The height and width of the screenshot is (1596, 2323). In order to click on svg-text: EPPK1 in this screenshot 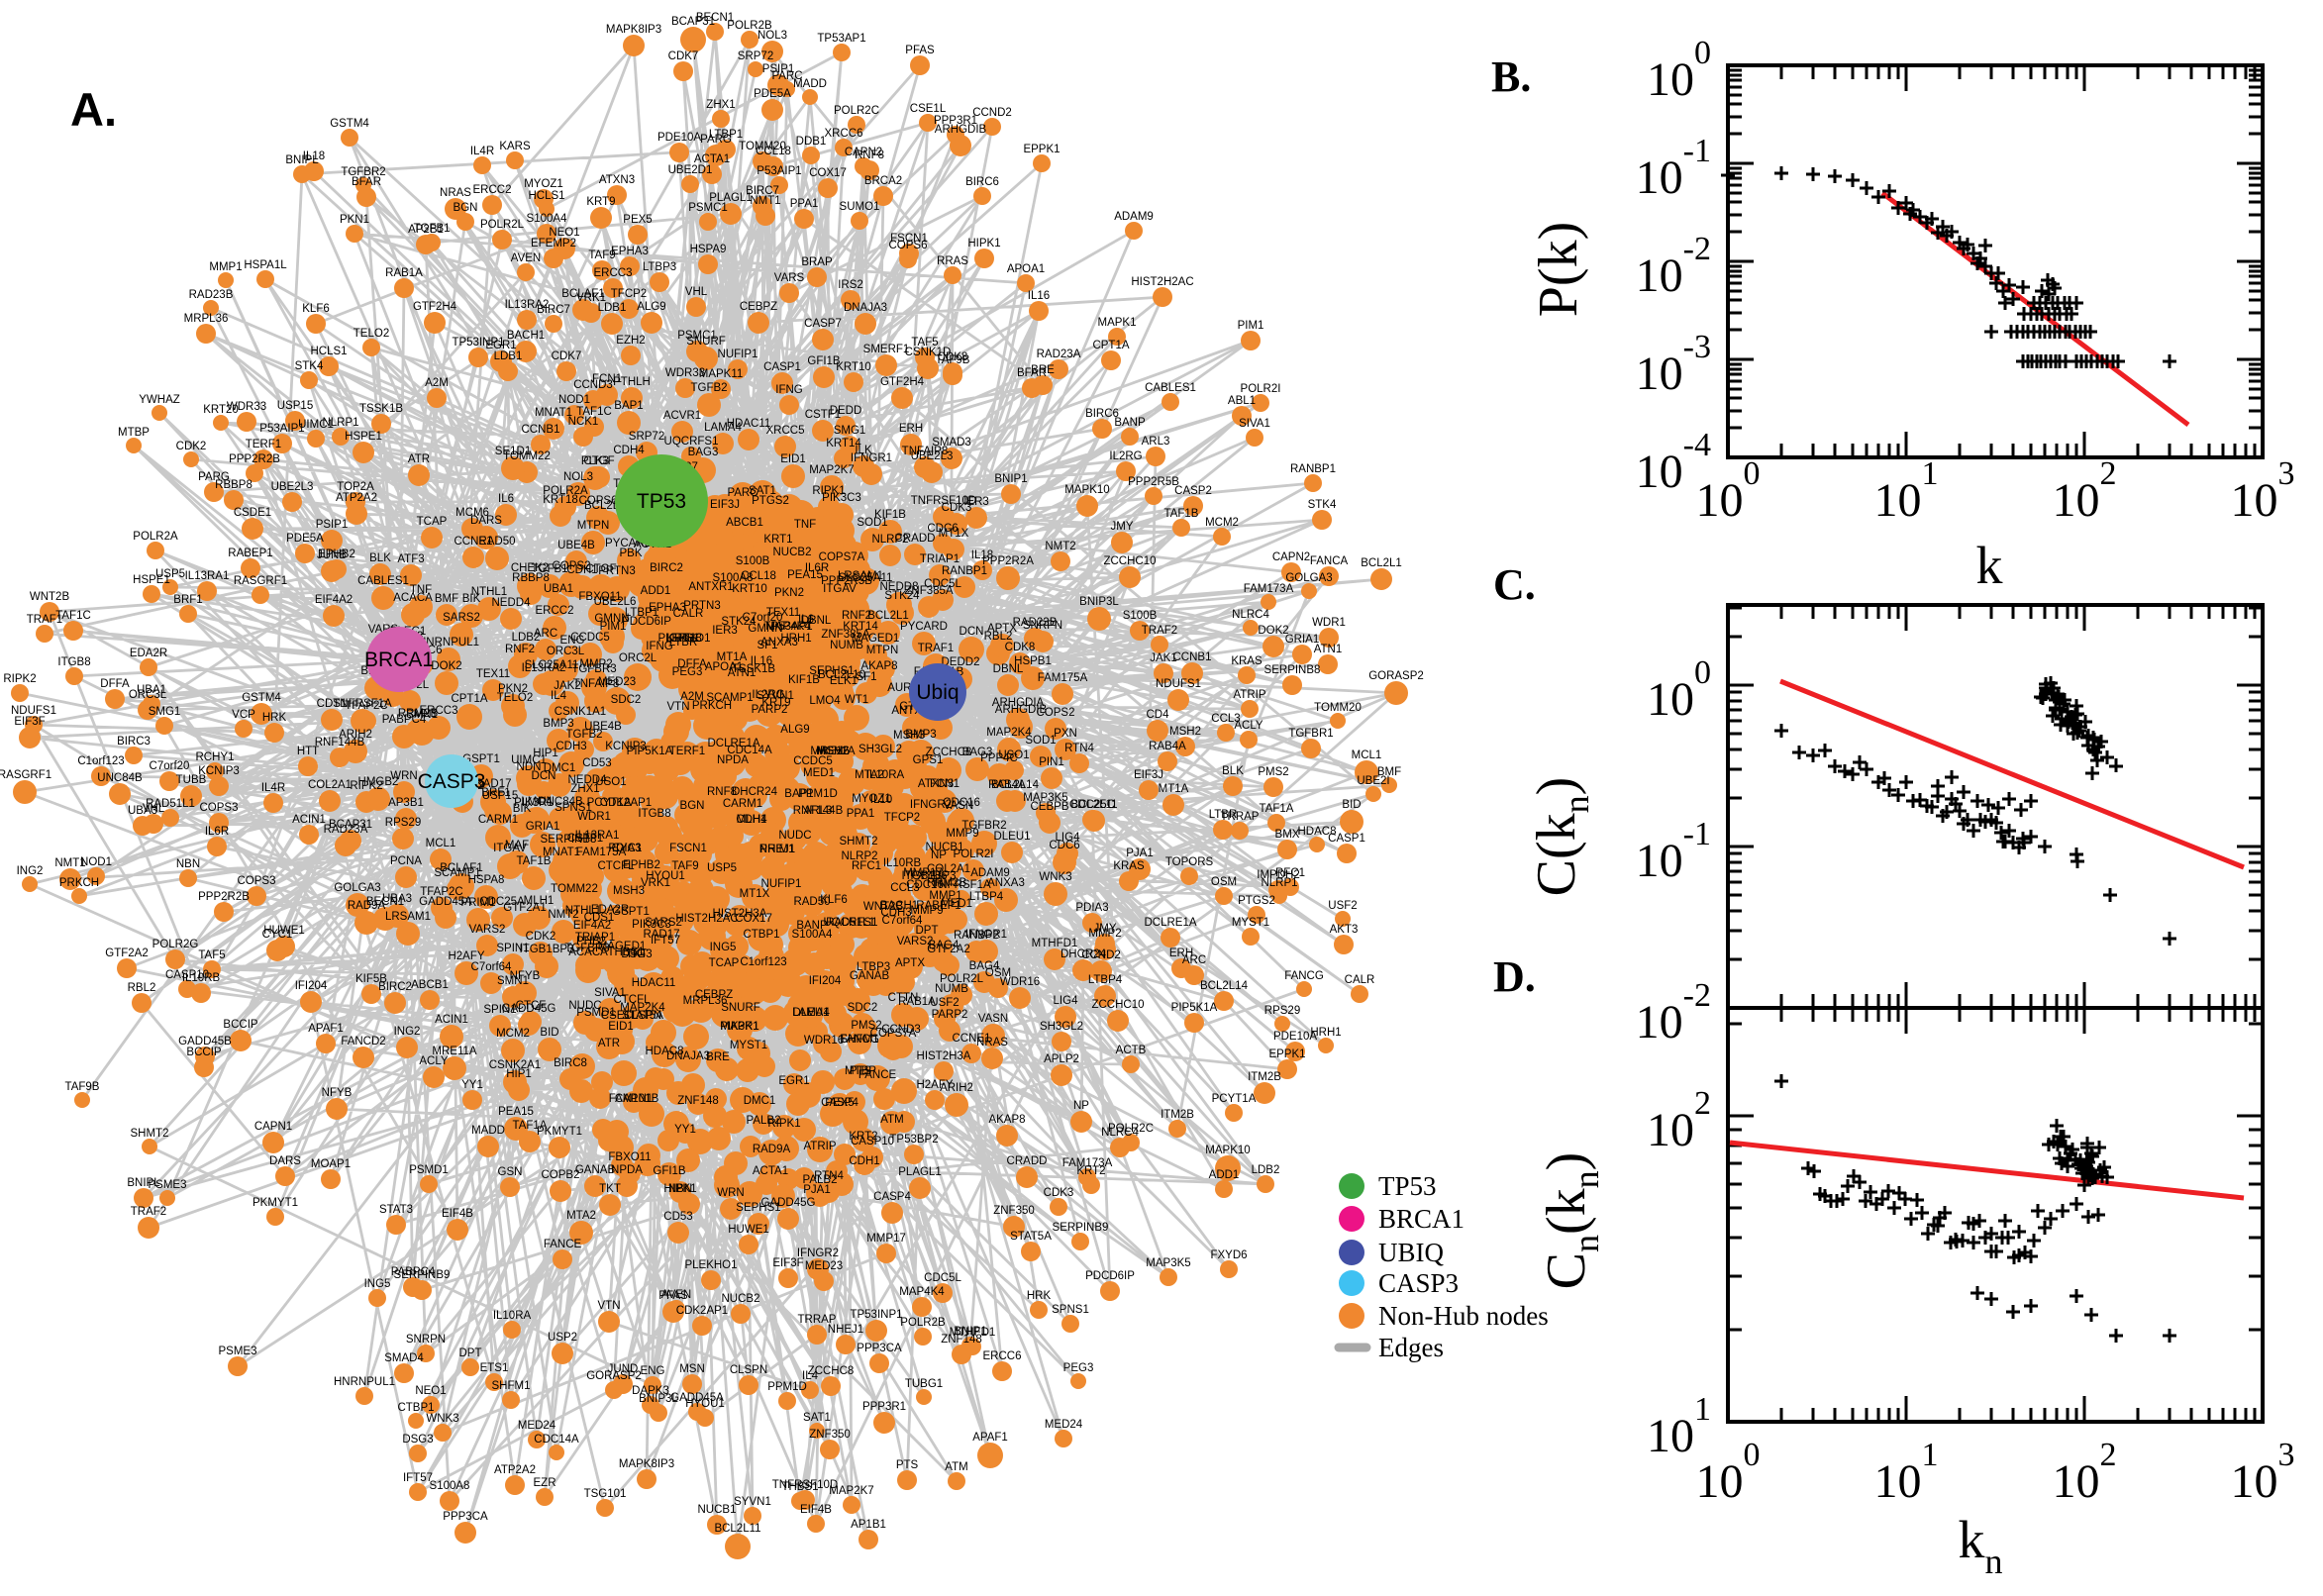, I will do `click(1286, 1054)`.